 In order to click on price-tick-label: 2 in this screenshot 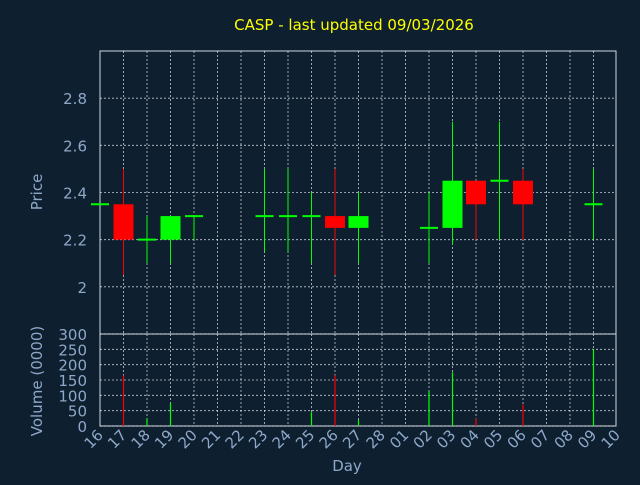, I will do `click(82, 288)`.